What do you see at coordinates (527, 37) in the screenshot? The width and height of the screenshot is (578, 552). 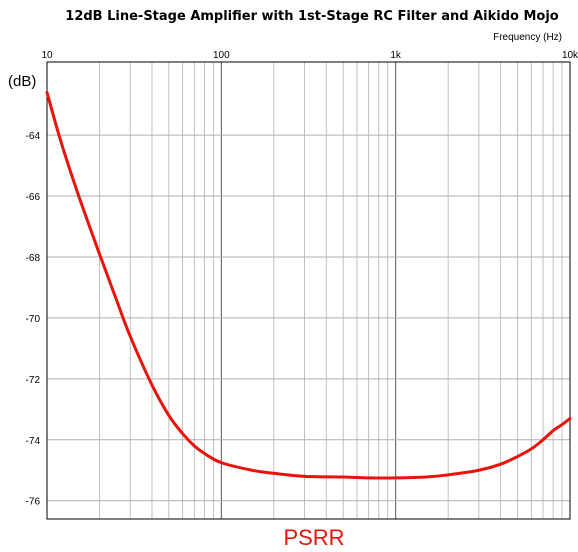 I see `x-axis-label: Frequency (Hz)` at bounding box center [527, 37].